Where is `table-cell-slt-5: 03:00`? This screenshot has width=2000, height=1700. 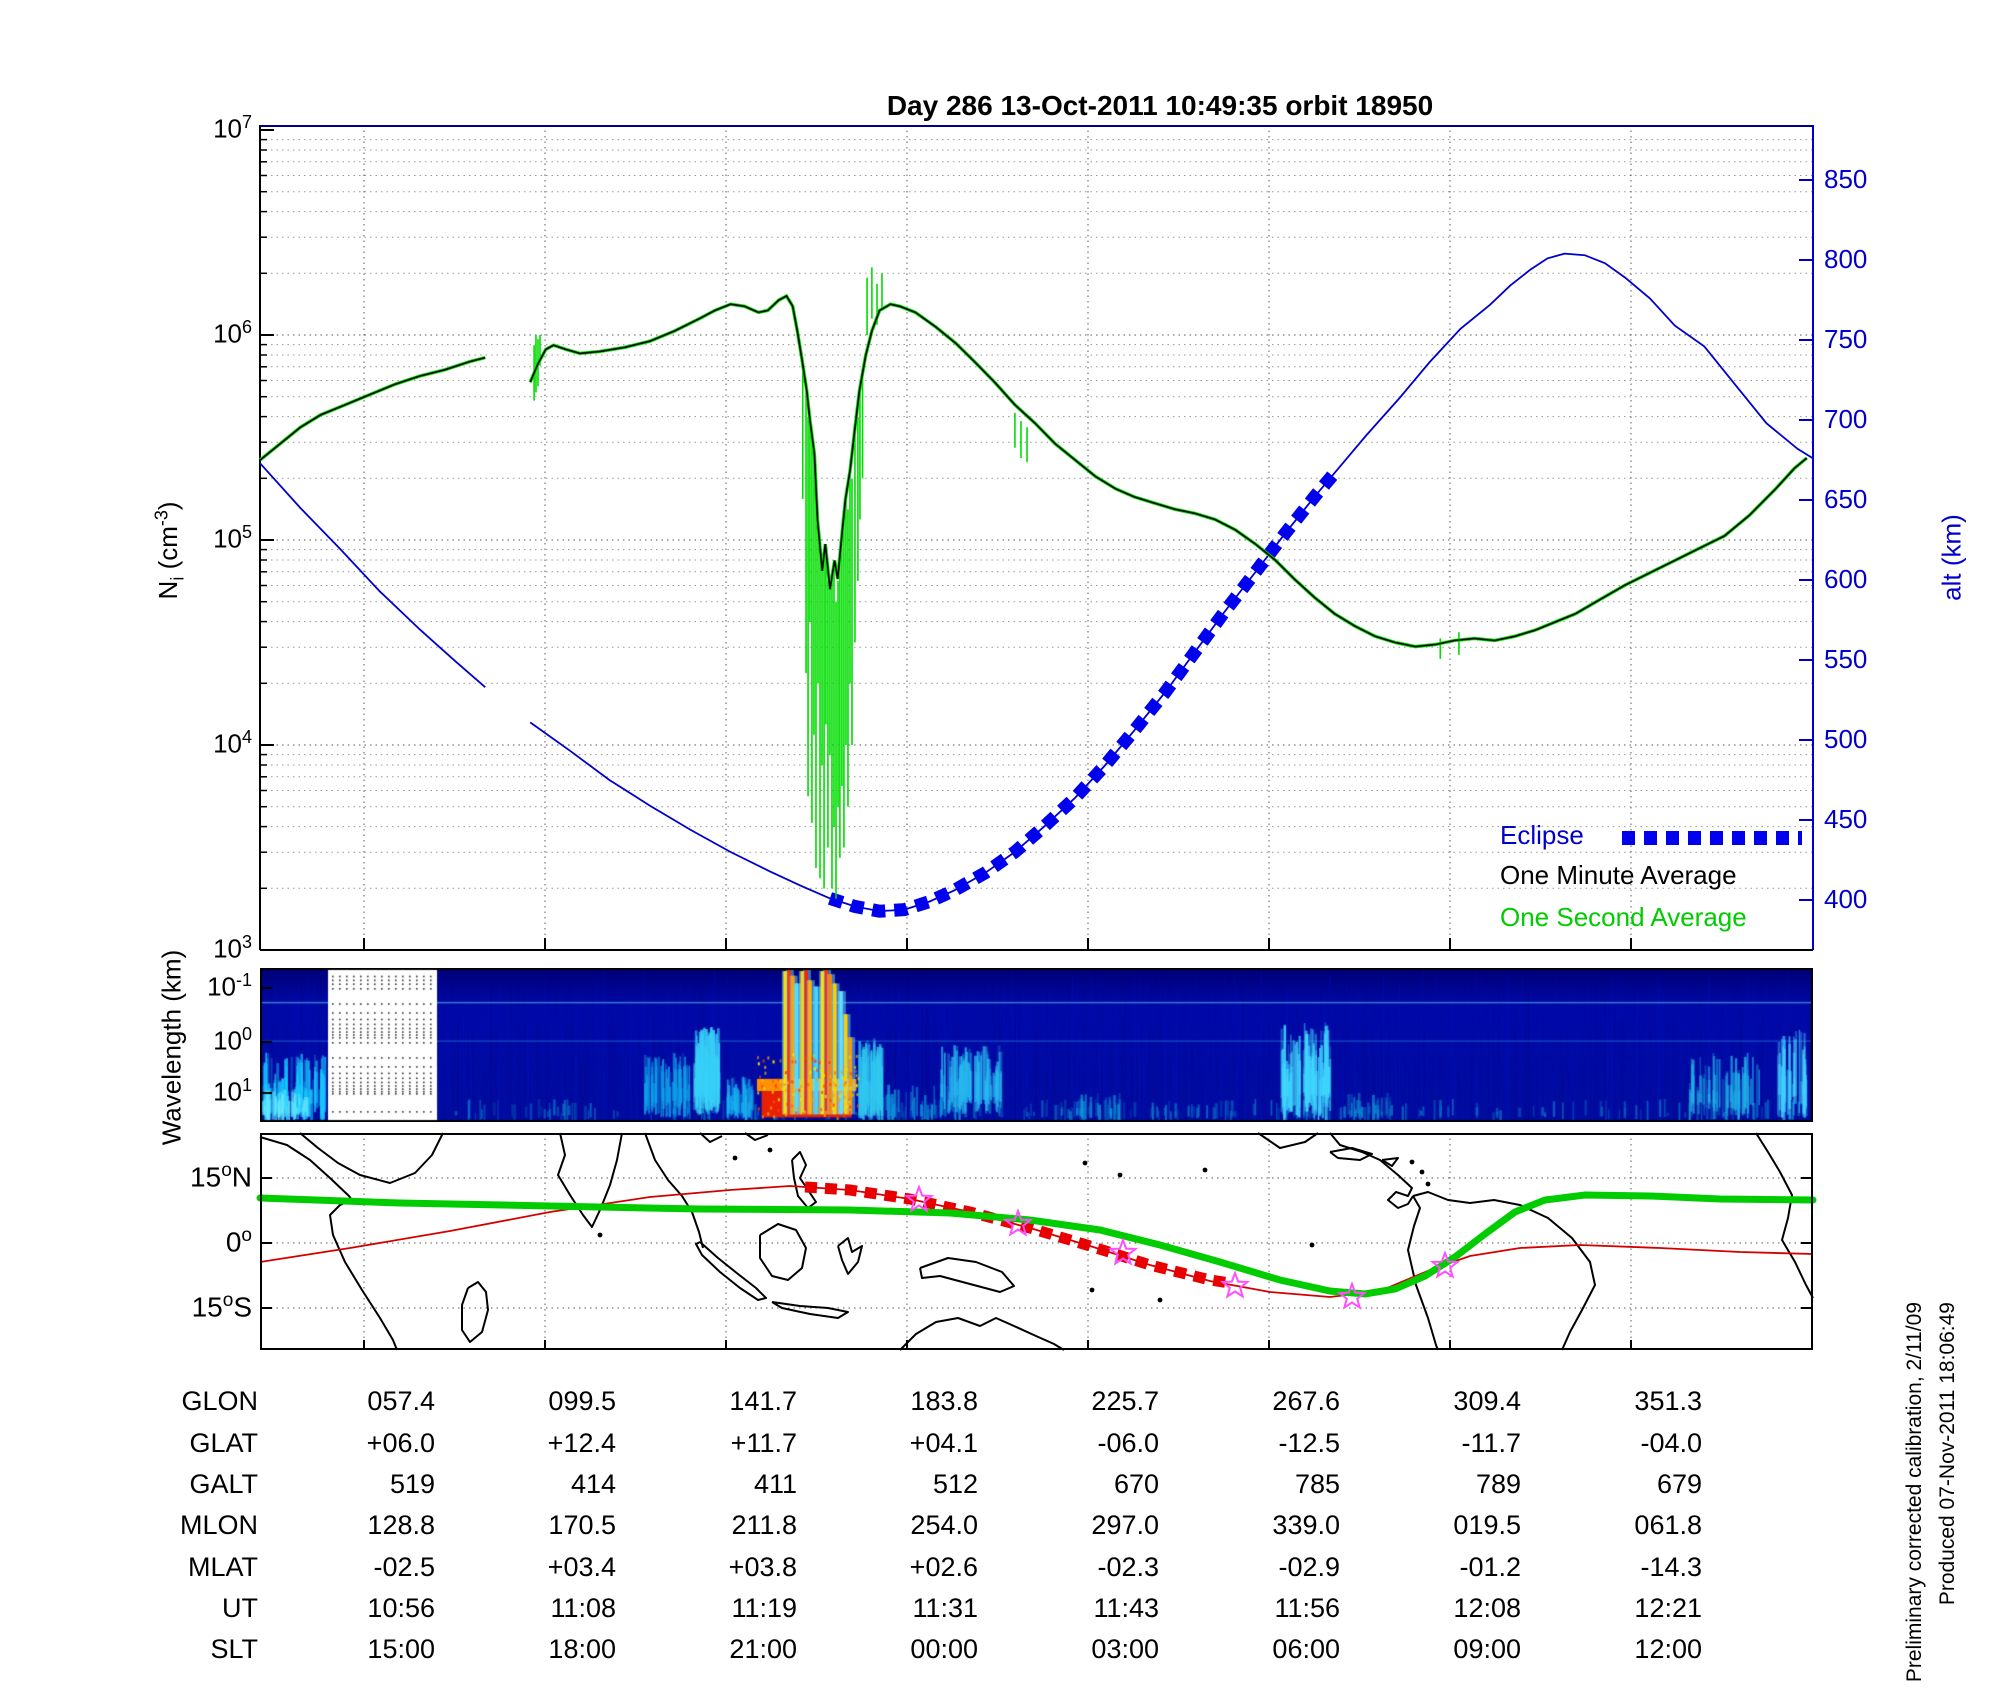
table-cell-slt-5: 03:00 is located at coordinates (1125, 1649).